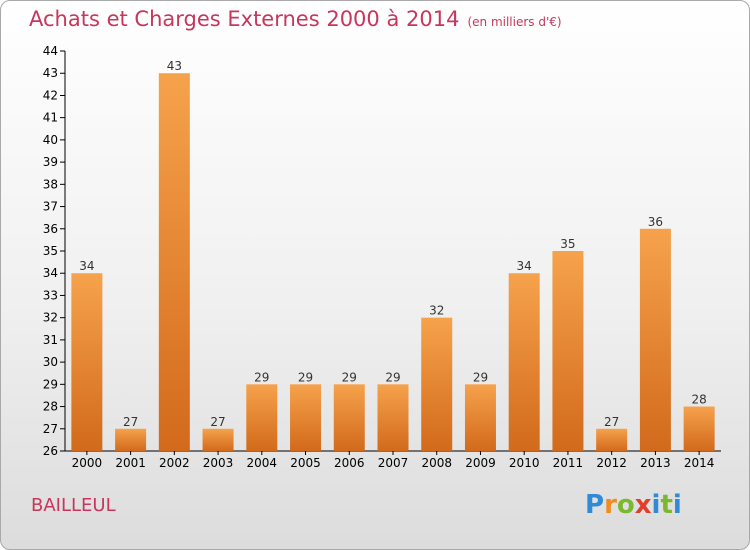 The width and height of the screenshot is (750, 550). I want to click on data-label-2000: 34, so click(86, 266).